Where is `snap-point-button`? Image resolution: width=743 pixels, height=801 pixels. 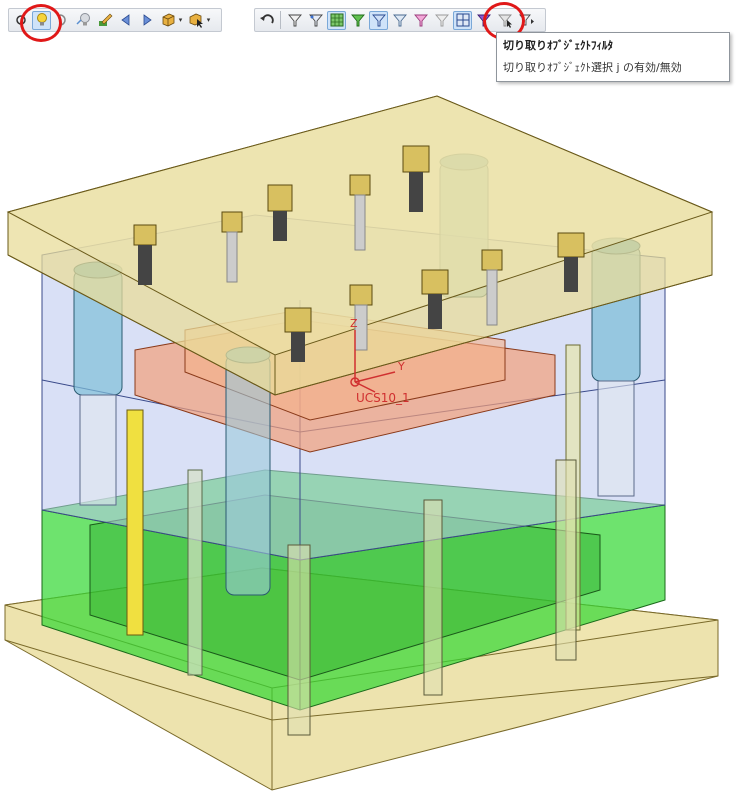 snap-point-button is located at coordinates (20, 20).